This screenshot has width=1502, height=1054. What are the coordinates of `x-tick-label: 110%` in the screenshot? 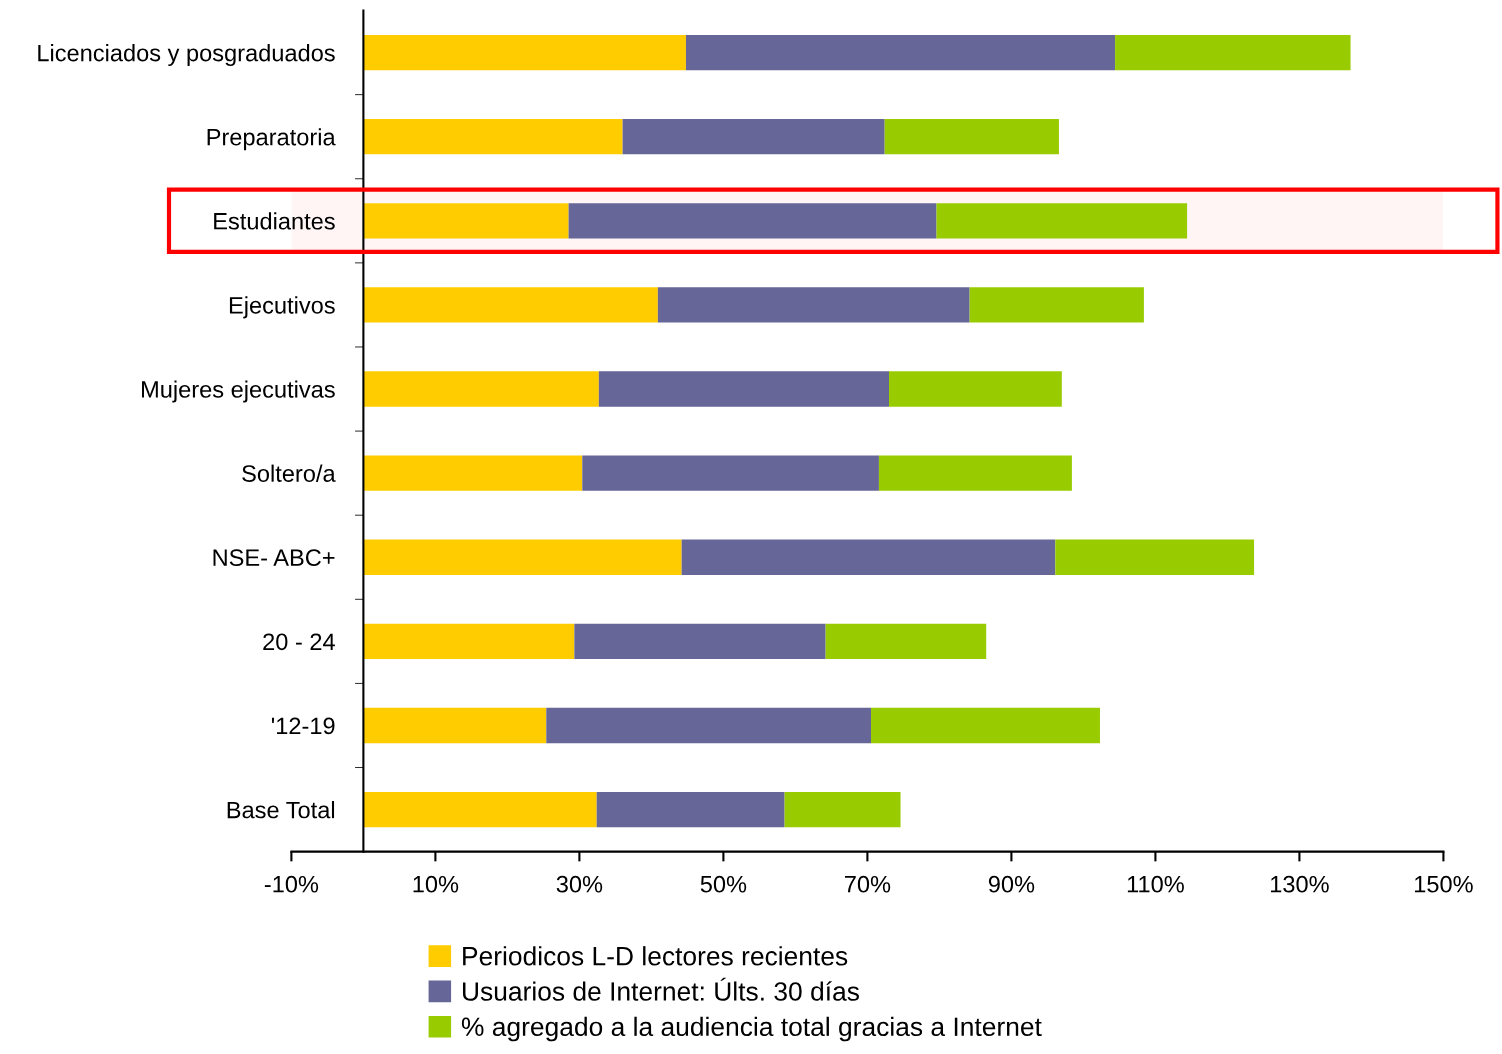 It's located at (1155, 884).